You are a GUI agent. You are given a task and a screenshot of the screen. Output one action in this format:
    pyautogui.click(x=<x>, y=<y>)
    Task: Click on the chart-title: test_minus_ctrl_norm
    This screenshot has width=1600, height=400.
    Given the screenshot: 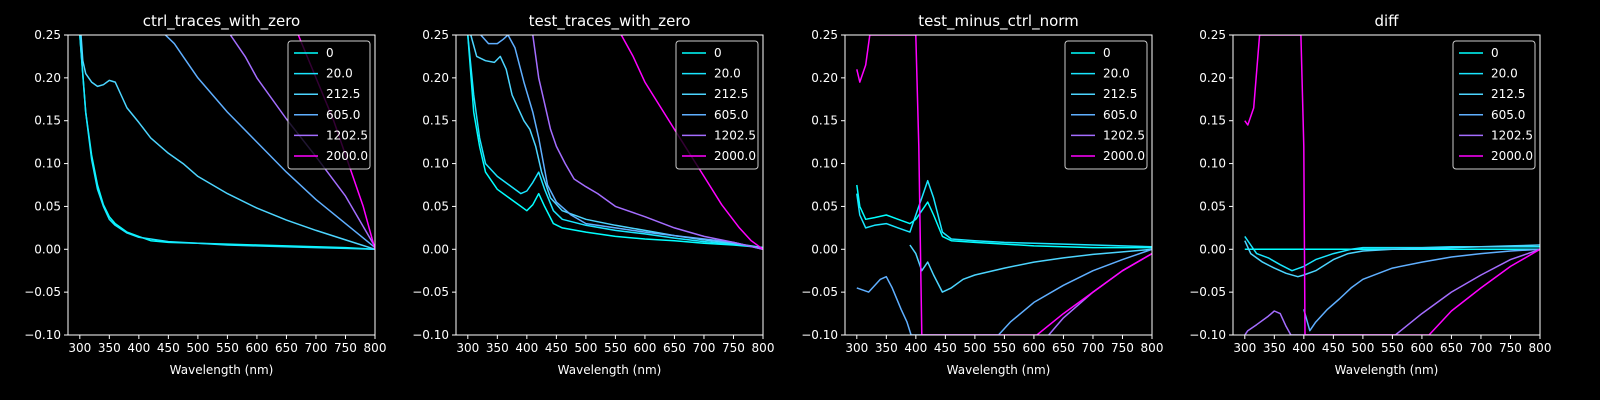 What is the action you would take?
    pyautogui.click(x=998, y=21)
    